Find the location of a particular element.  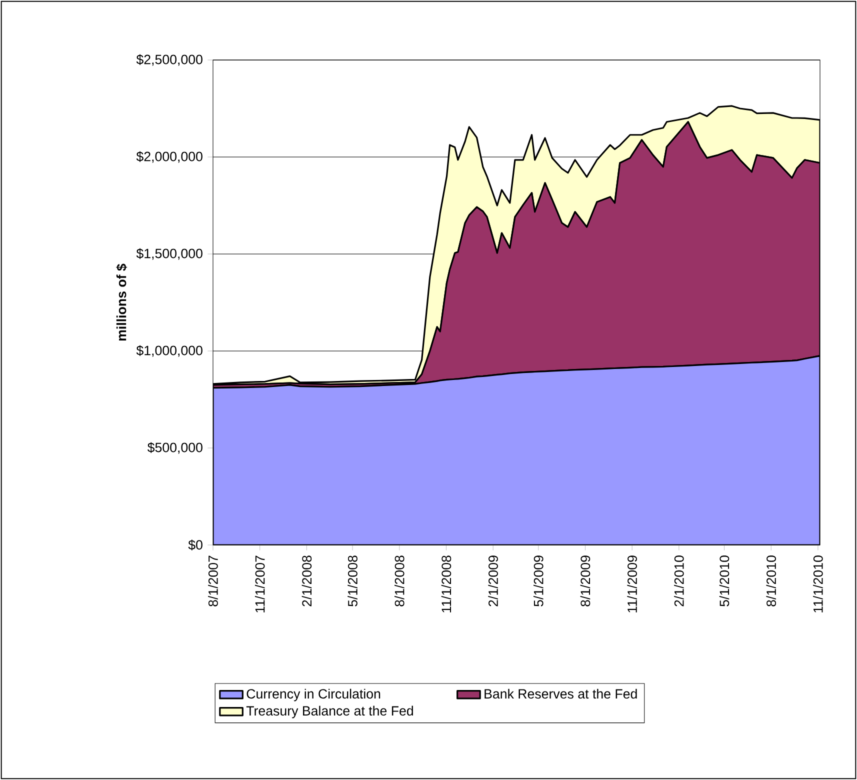

x-tick-label: 2/1/2009 is located at coordinates (493, 581).